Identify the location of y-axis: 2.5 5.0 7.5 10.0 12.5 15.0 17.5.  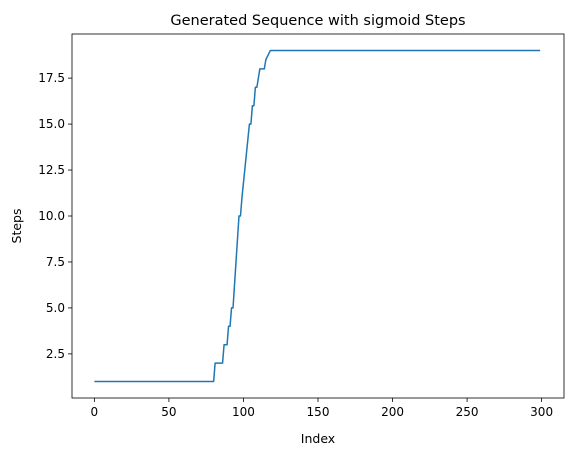
(55, 216).